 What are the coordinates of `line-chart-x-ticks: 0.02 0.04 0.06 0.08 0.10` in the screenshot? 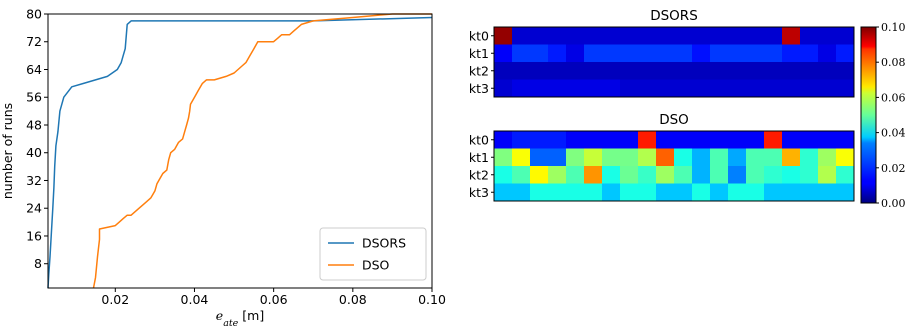 It's located at (273, 297).